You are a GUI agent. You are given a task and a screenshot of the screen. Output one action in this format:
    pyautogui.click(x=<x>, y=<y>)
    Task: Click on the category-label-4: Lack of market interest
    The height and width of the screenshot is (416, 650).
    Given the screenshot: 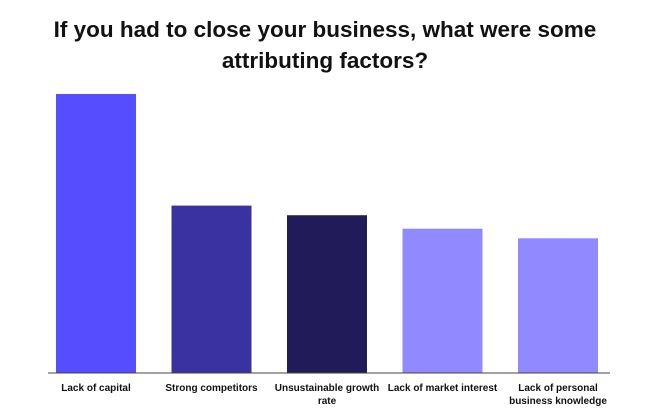 What is the action you would take?
    pyautogui.click(x=443, y=388)
    